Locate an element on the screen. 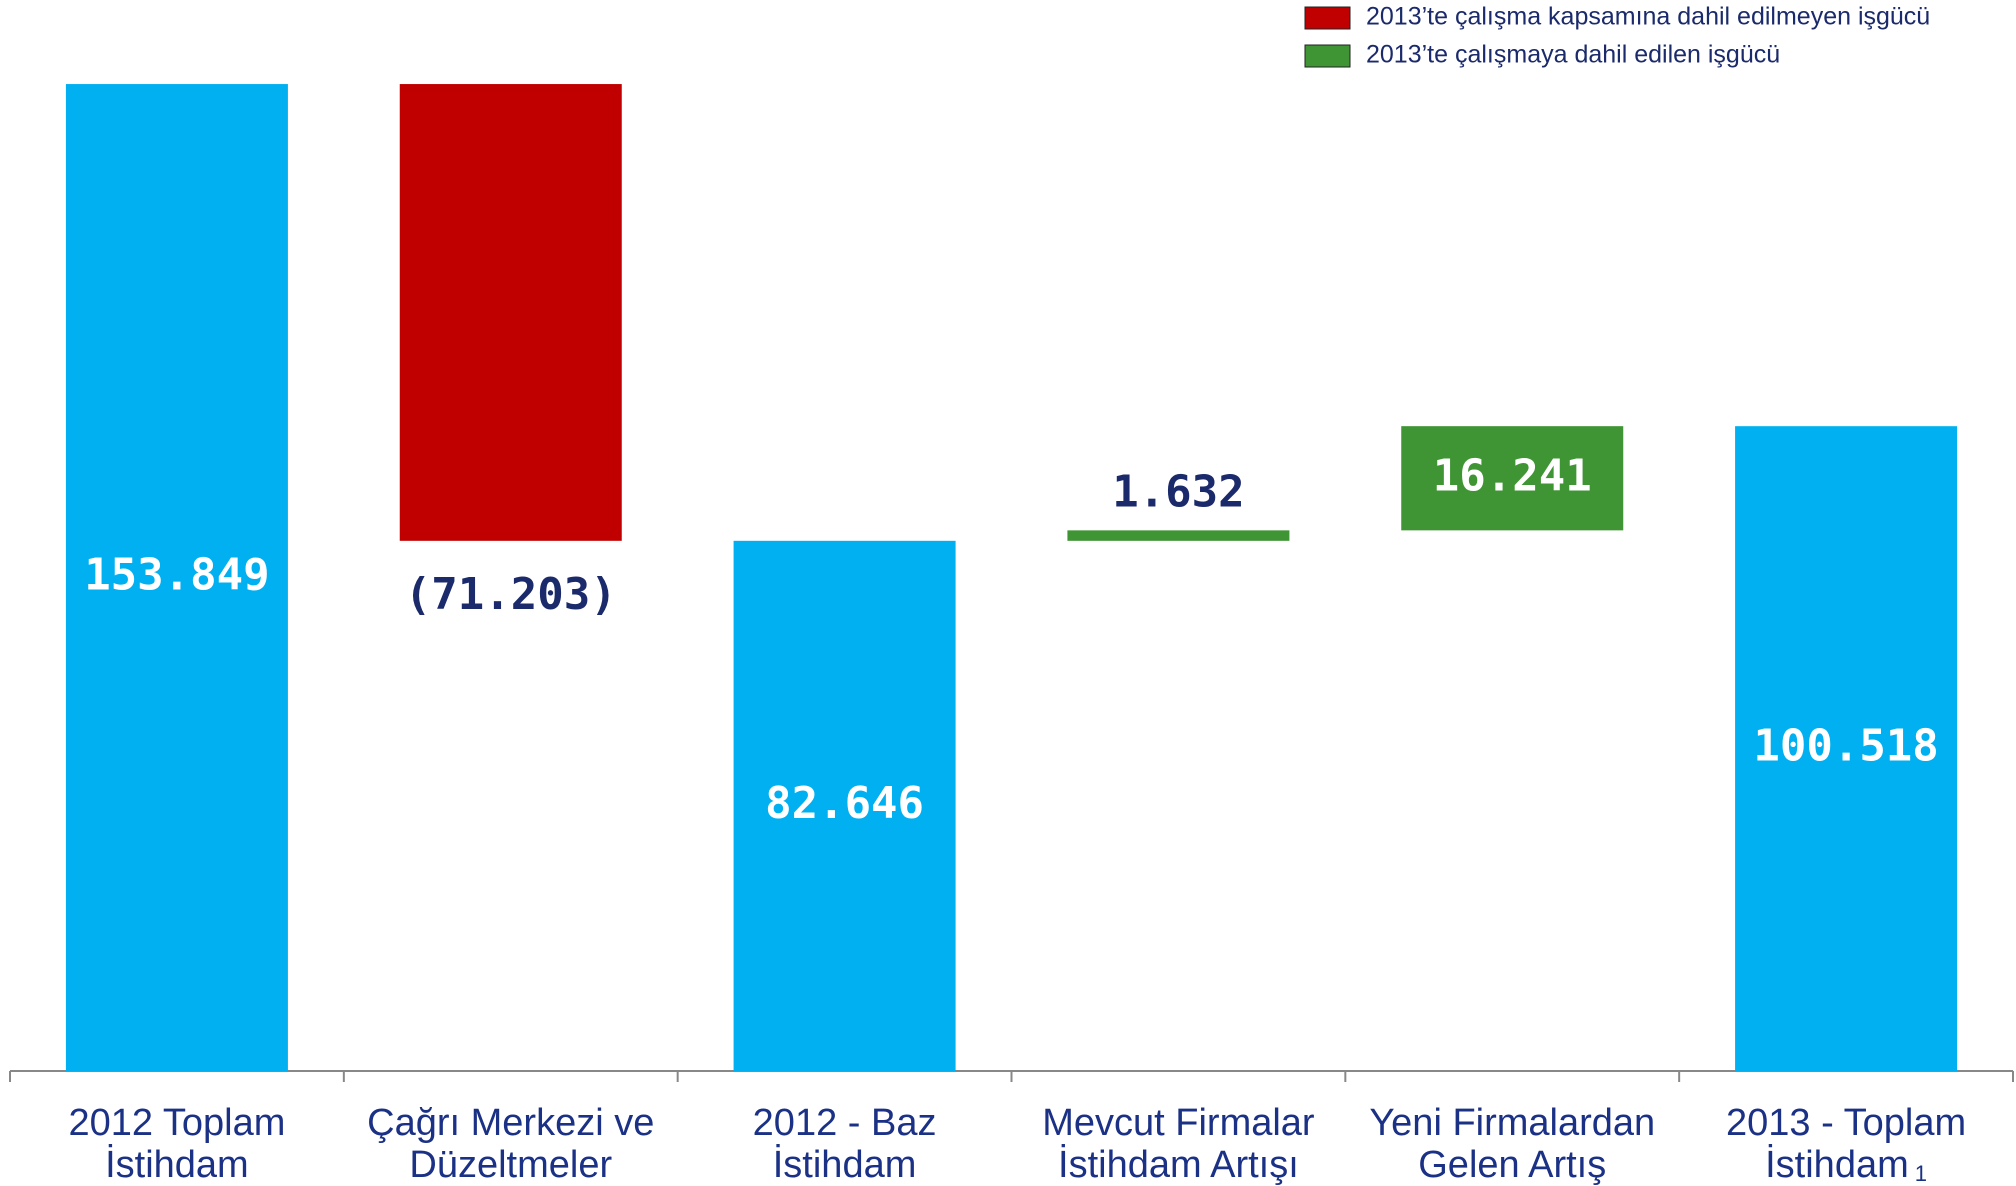 The image size is (2016, 1186). legend-label: 2013’te çalışmaya dahil edilen işgücü is located at coordinates (1573, 55).